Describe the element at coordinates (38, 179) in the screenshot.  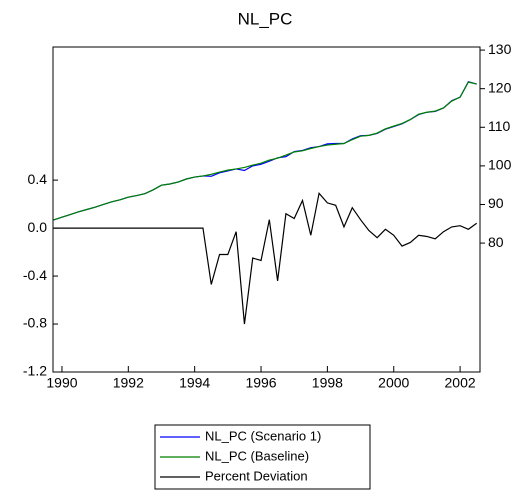
I see `y-tick-label: 0.4` at that location.